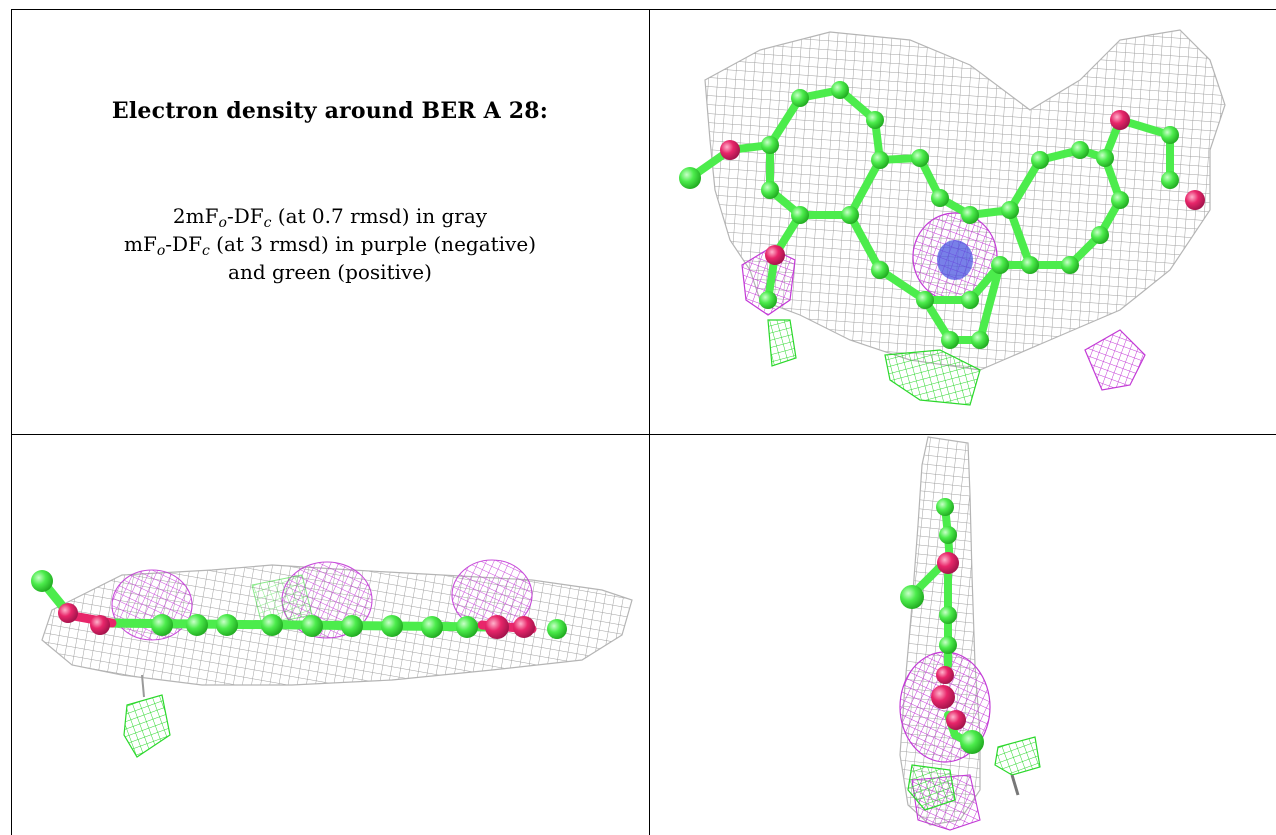 The height and width of the screenshot is (835, 1276). Describe the element at coordinates (649, 422) in the screenshot. I see `table-divider-vertical` at that location.